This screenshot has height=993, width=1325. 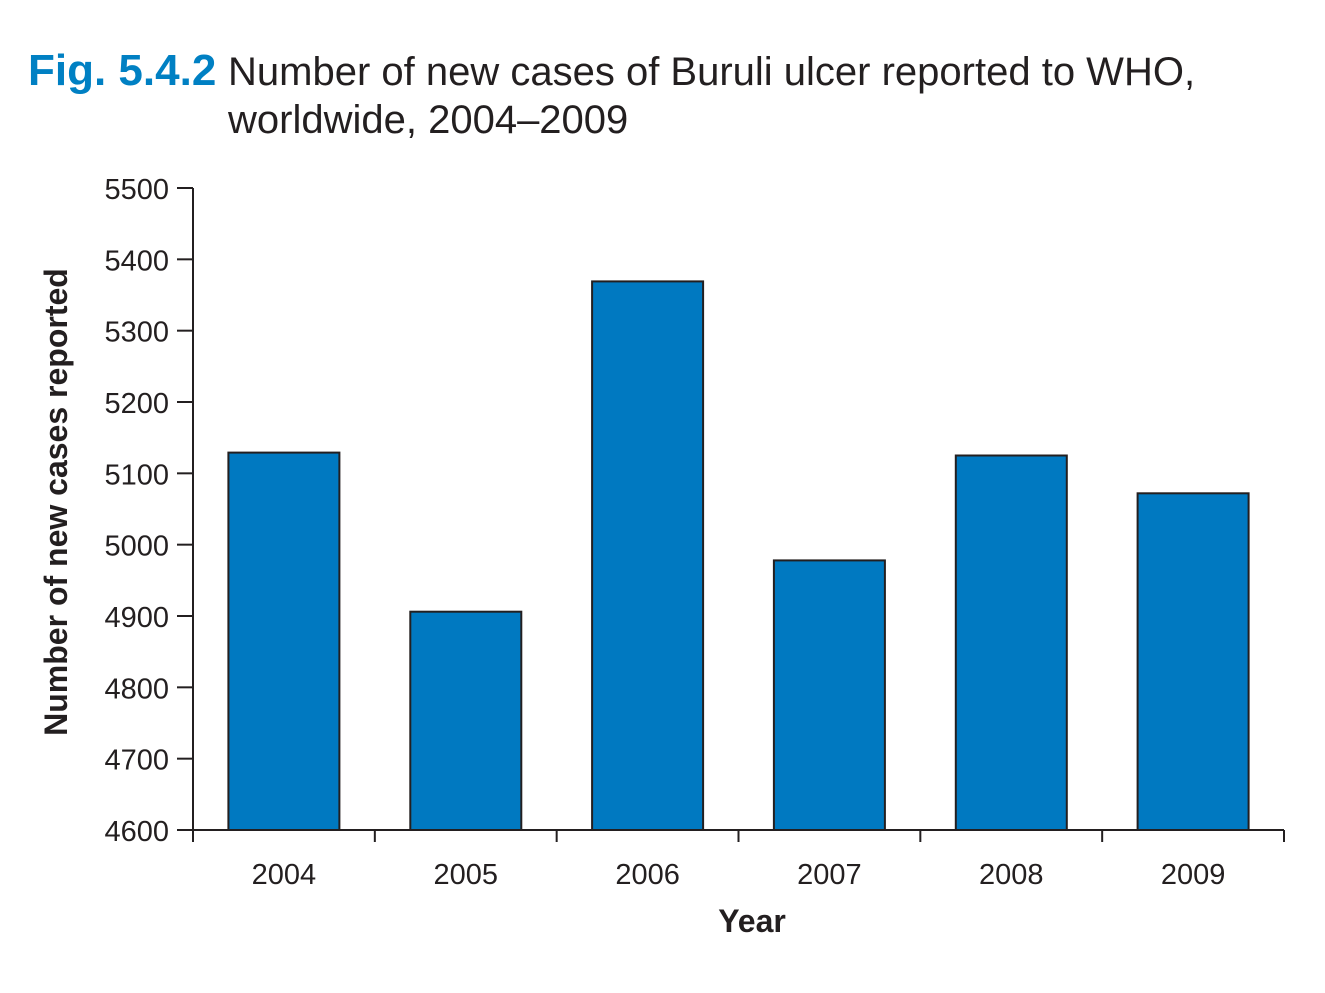 I want to click on bar-2005, so click(x=466, y=721).